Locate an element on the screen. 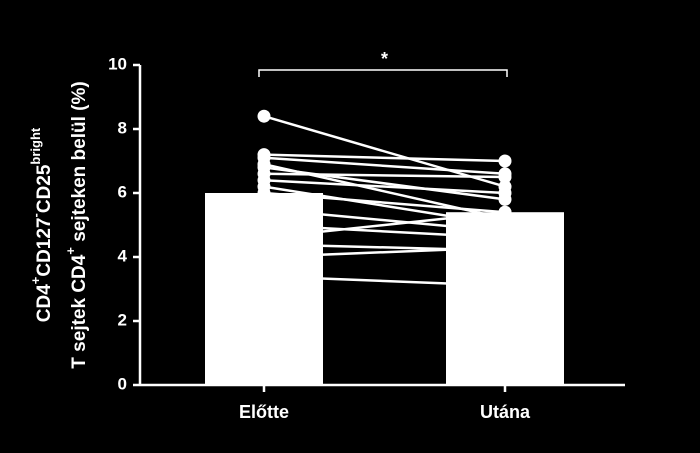 The width and height of the screenshot is (700, 453). y-label-superscript: bright is located at coordinates (35, 145).